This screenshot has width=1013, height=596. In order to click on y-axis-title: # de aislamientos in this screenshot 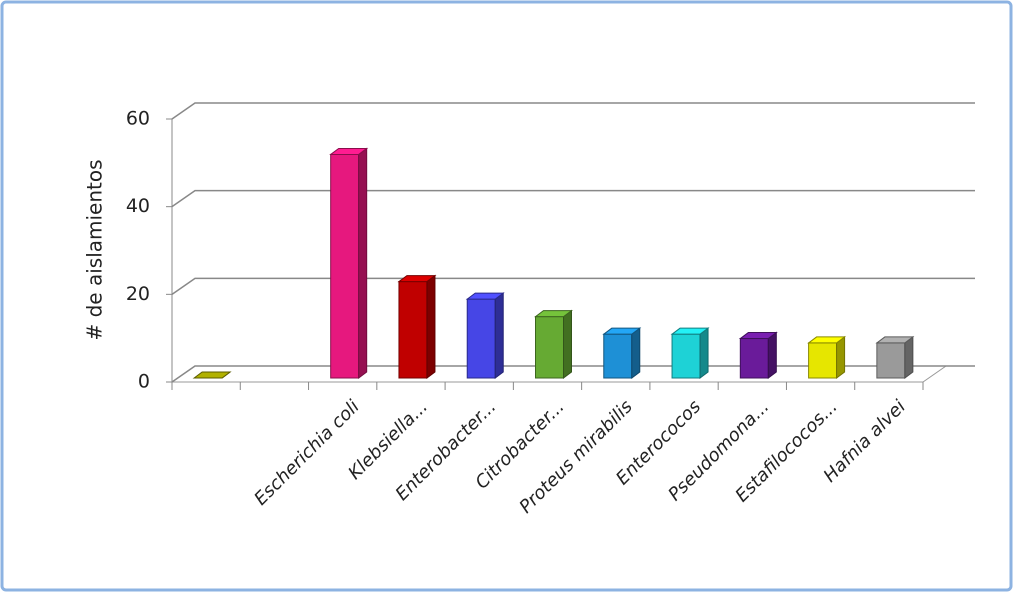, I will do `click(95, 249)`.